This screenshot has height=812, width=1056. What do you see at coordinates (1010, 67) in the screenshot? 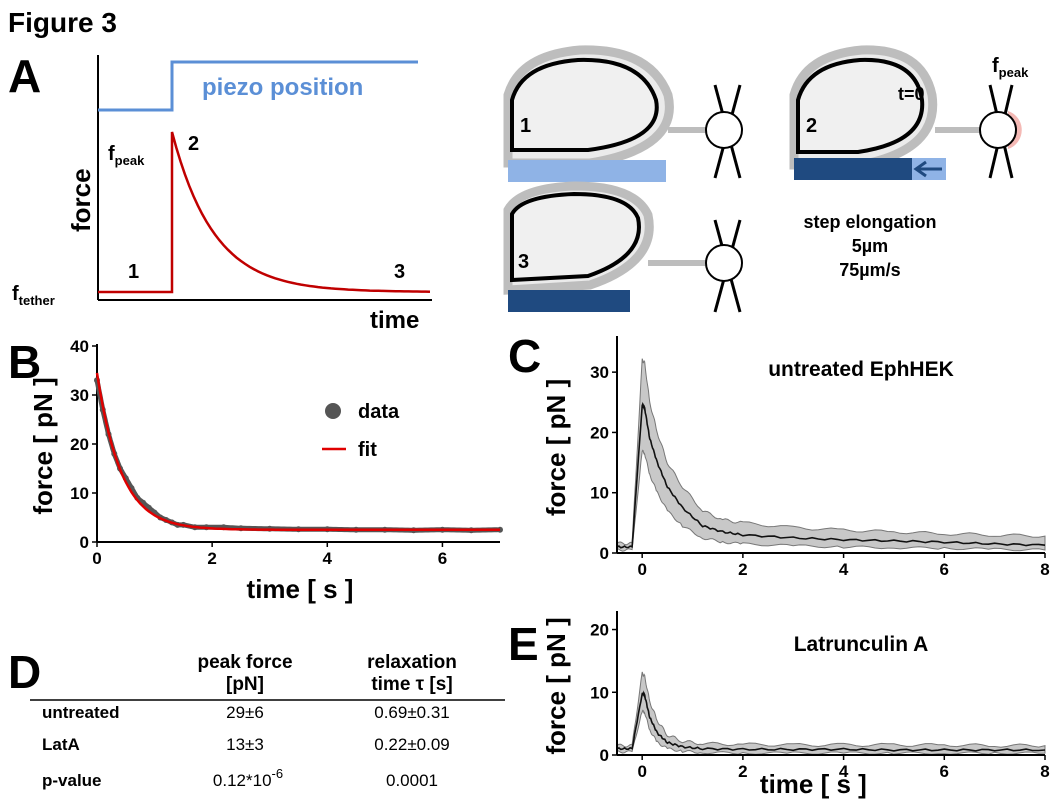
I see `bead-f-peak-label: fpeak` at bounding box center [1010, 67].